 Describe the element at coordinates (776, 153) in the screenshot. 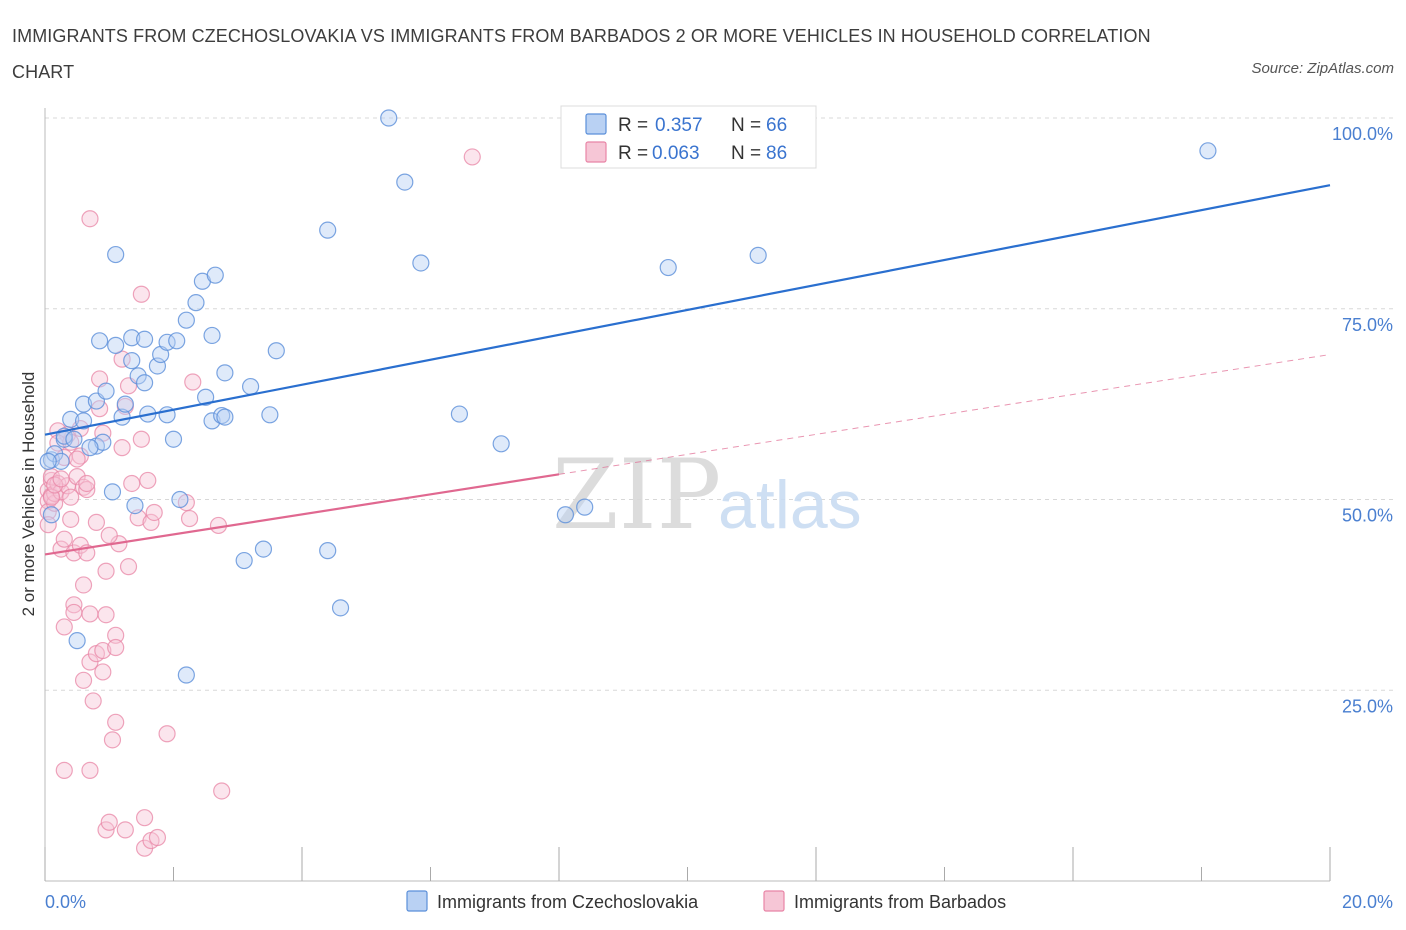

I see `legend-n-value-barbados: 86` at that location.